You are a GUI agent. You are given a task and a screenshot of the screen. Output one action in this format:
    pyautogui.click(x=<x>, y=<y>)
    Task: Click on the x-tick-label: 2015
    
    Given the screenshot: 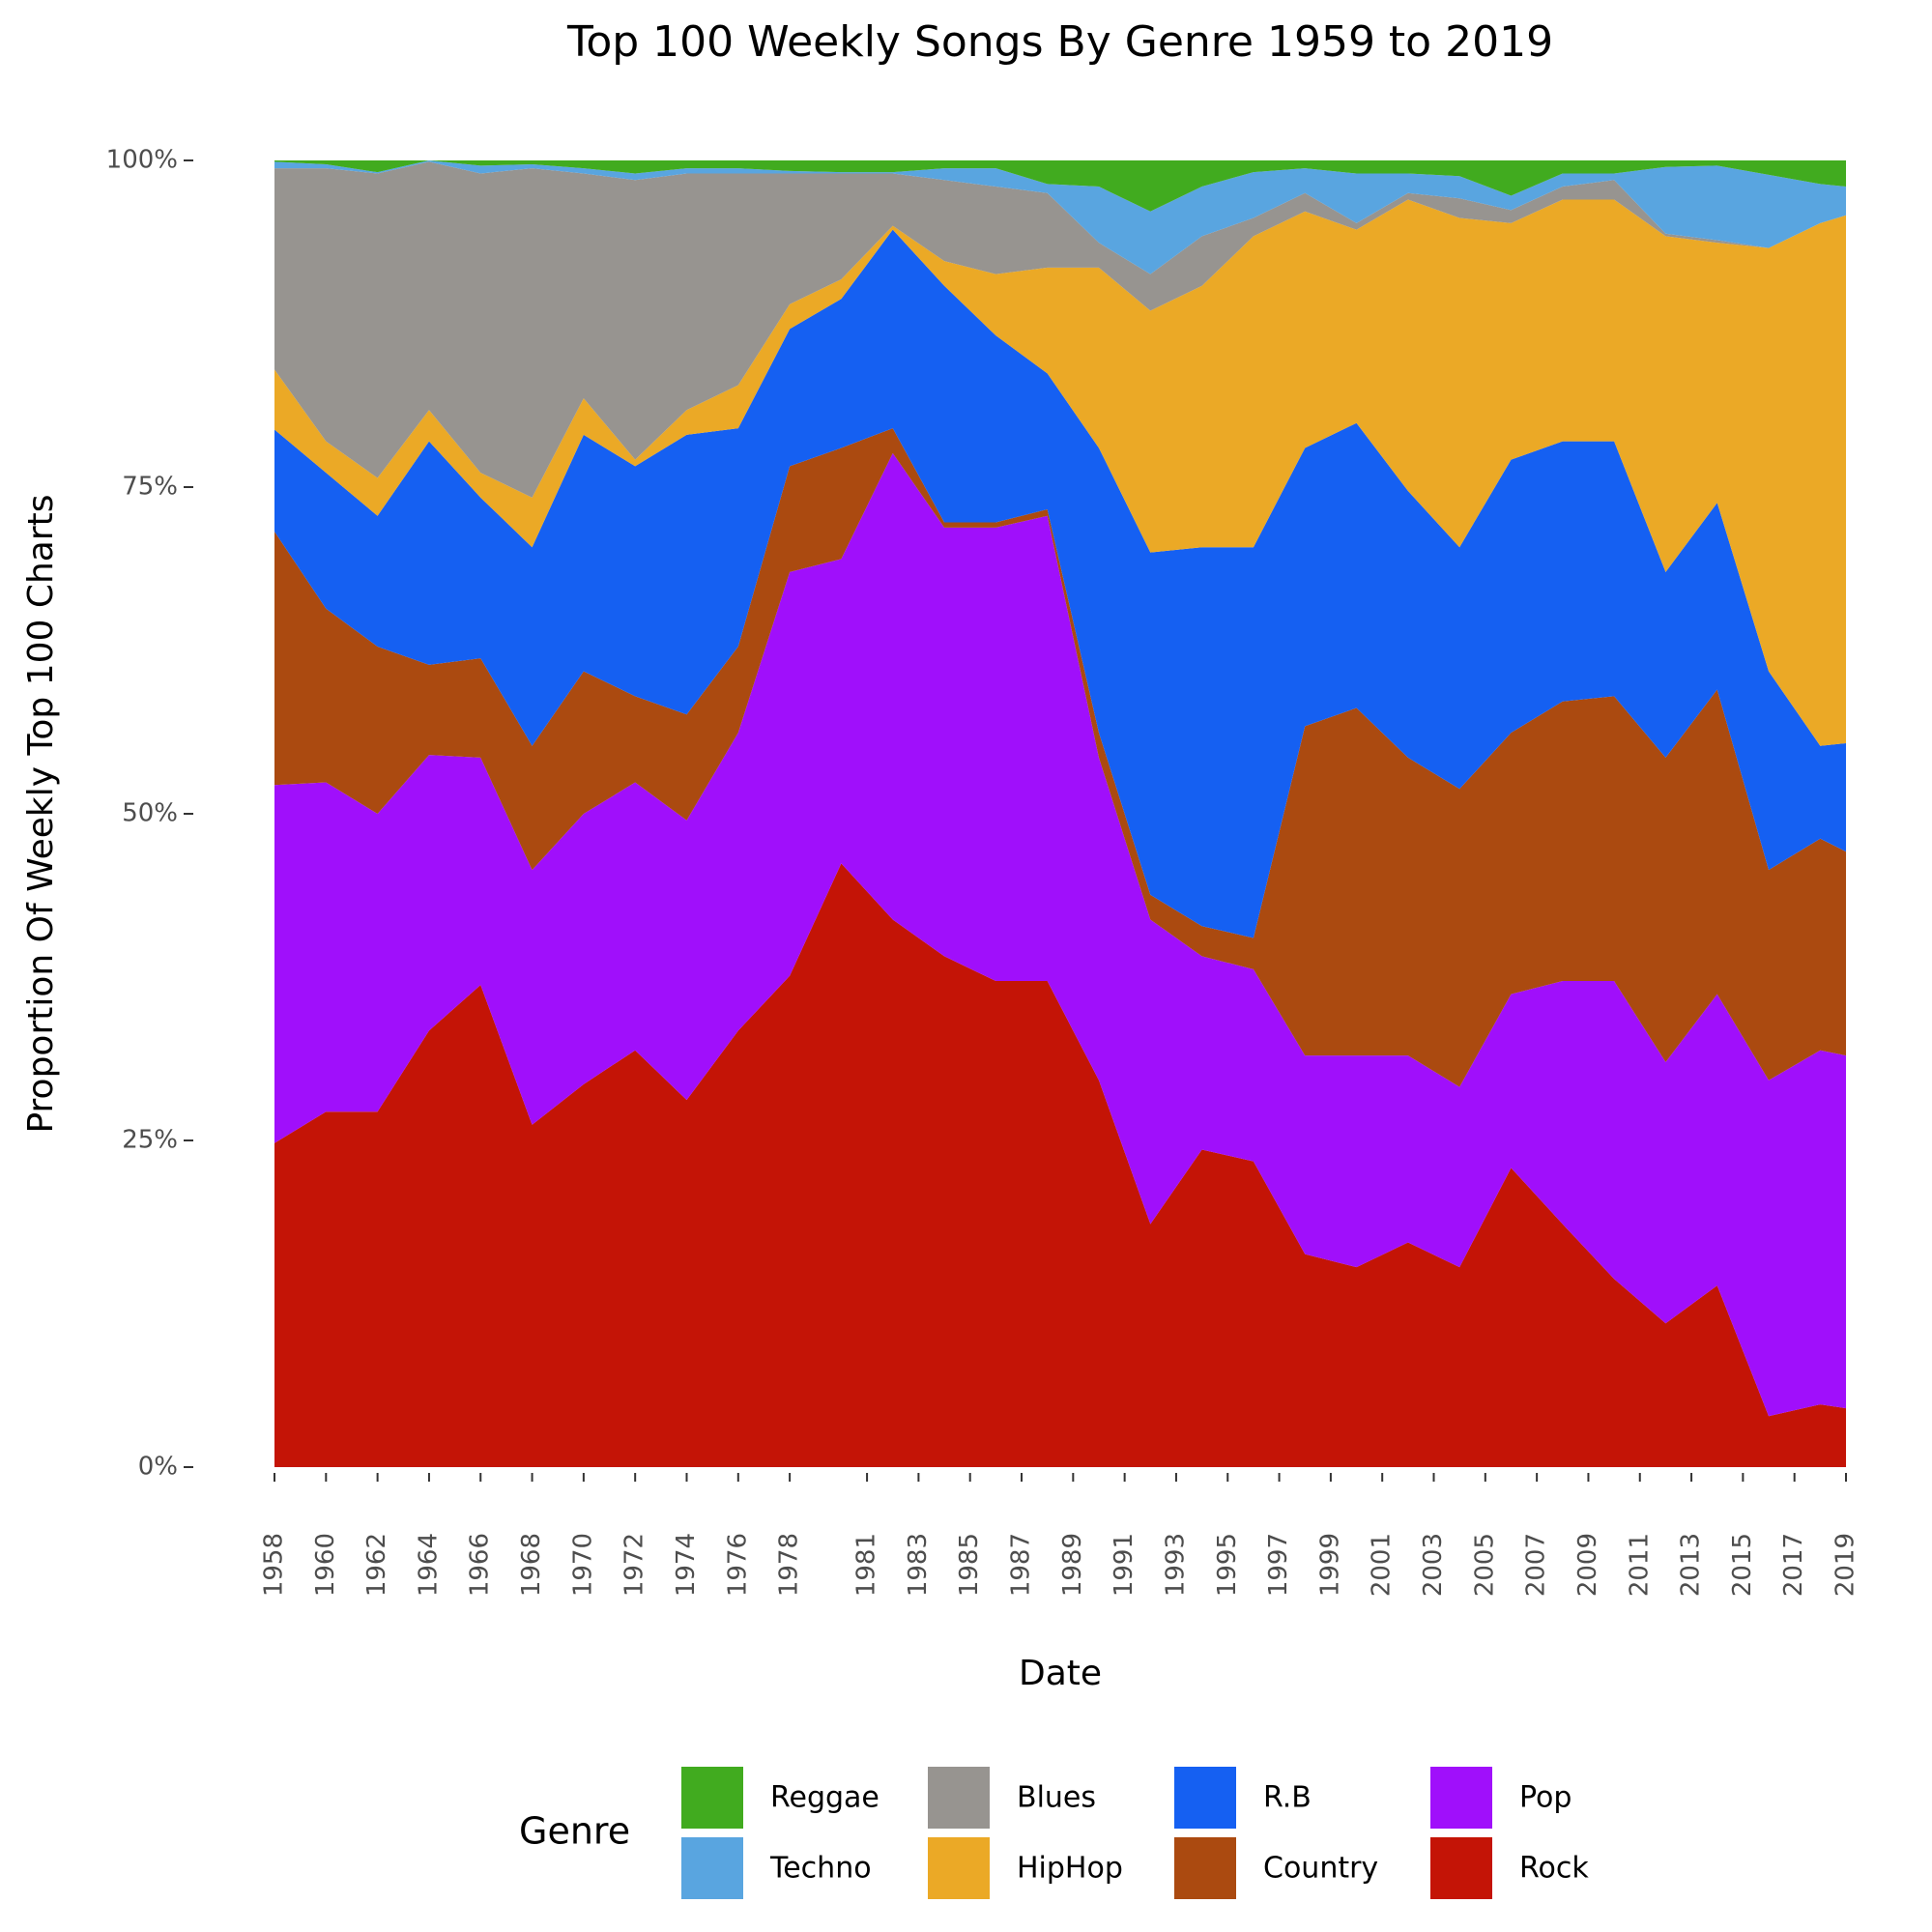 What is the action you would take?
    pyautogui.click(x=1742, y=1565)
    